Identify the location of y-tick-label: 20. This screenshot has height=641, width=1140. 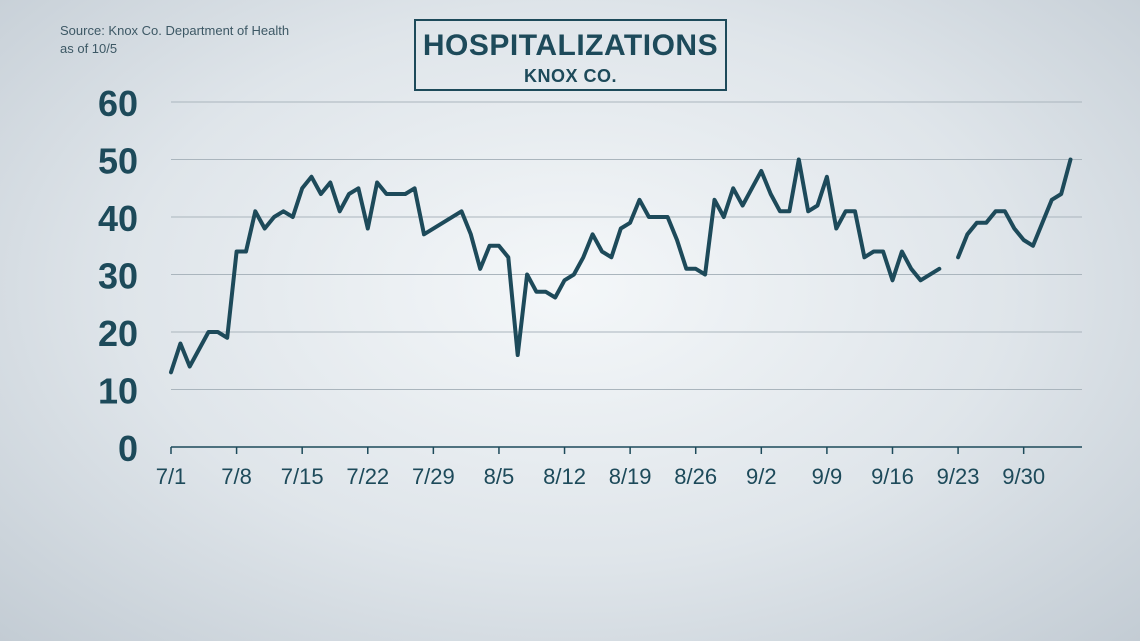
(118, 333).